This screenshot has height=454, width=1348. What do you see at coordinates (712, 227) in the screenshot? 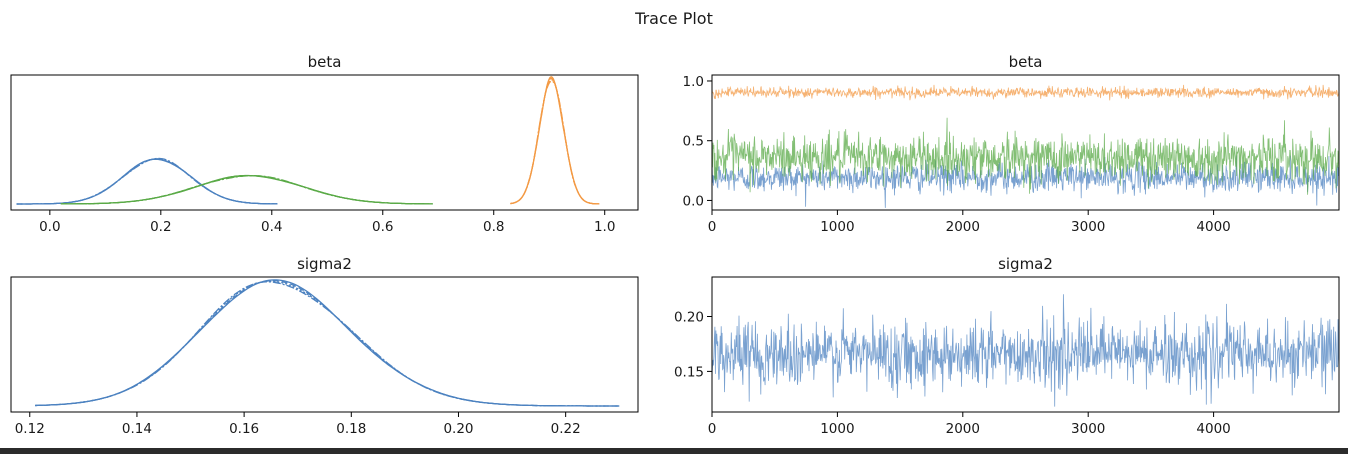
I see `beta-trace-xtick-label: 0` at bounding box center [712, 227].